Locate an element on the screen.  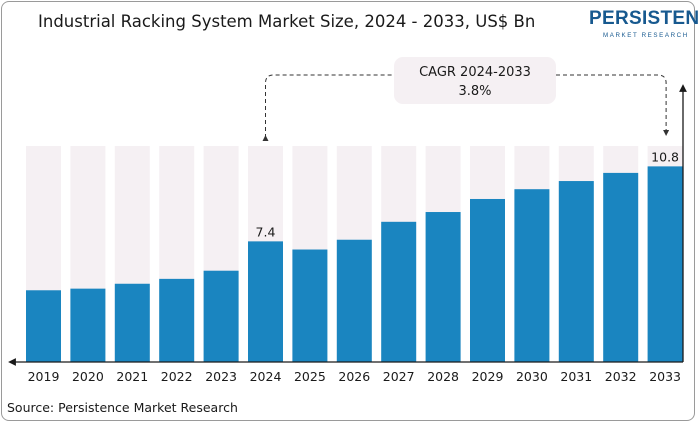
x-tick-label-2019: 2019 is located at coordinates (44, 376).